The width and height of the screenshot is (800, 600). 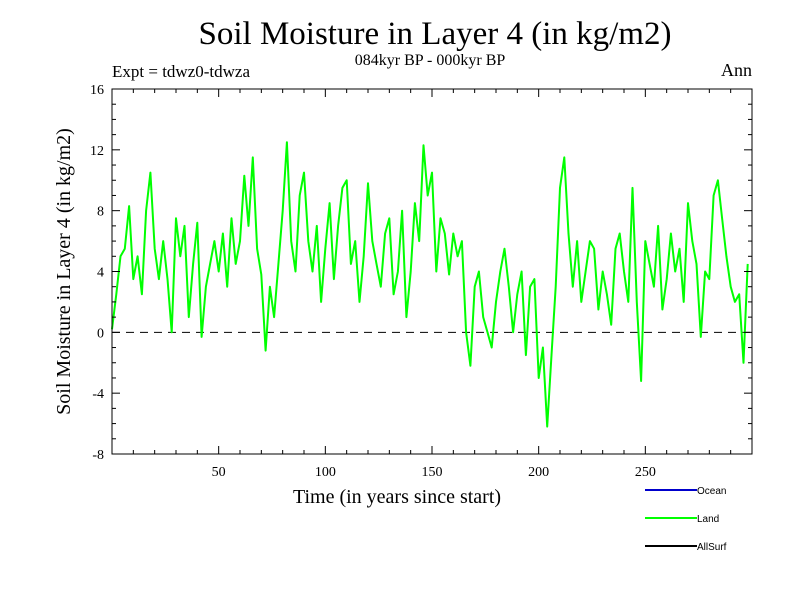 I want to click on legend: Ocean Land AllSurf, so click(x=686, y=519).